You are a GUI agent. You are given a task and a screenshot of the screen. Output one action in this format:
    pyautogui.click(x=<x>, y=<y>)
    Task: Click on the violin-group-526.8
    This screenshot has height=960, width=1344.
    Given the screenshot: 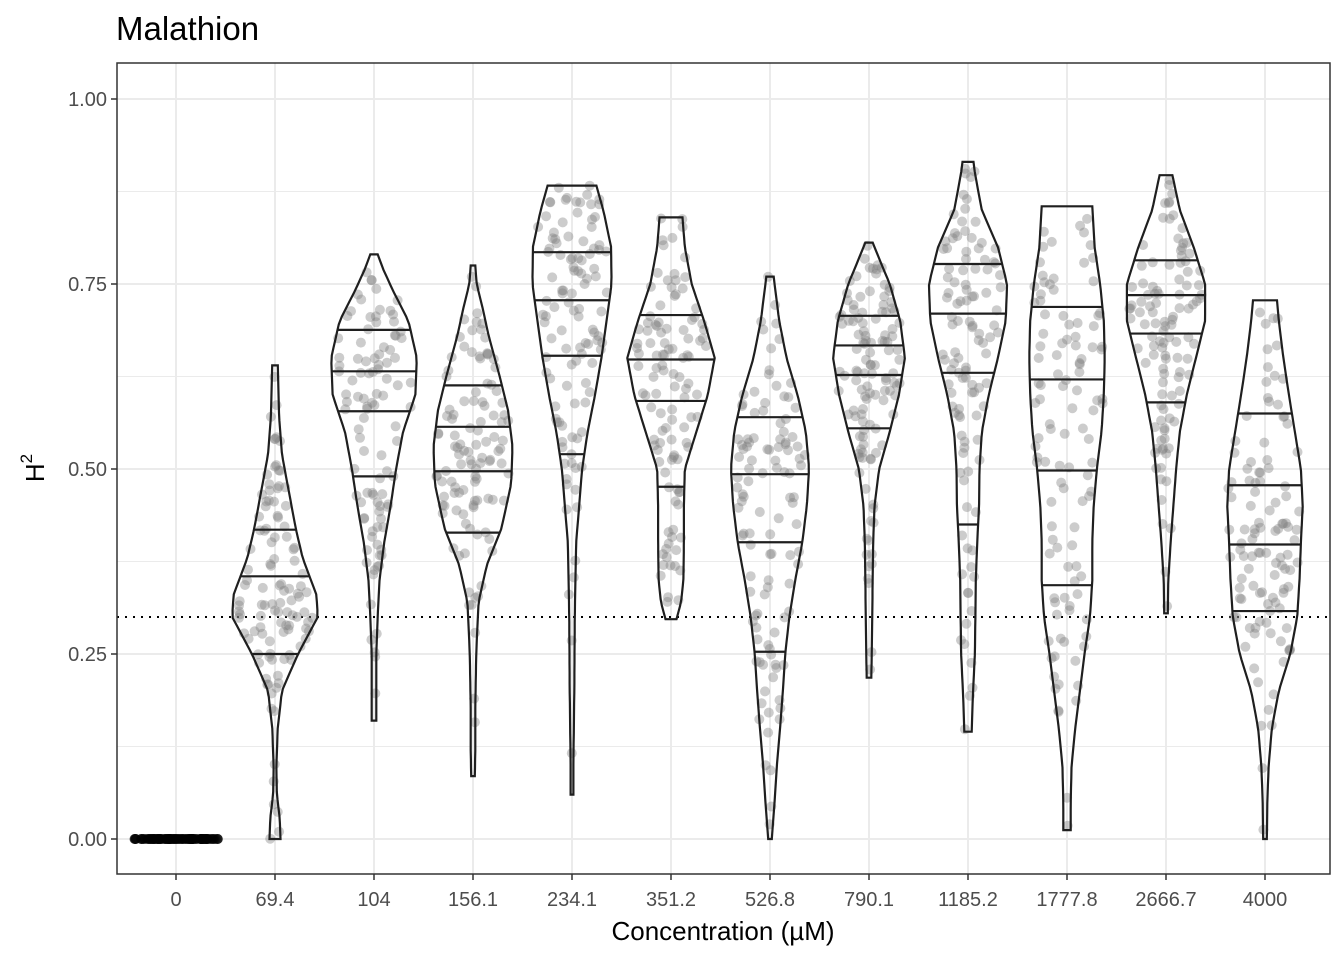 What is the action you would take?
    pyautogui.click(x=770, y=556)
    